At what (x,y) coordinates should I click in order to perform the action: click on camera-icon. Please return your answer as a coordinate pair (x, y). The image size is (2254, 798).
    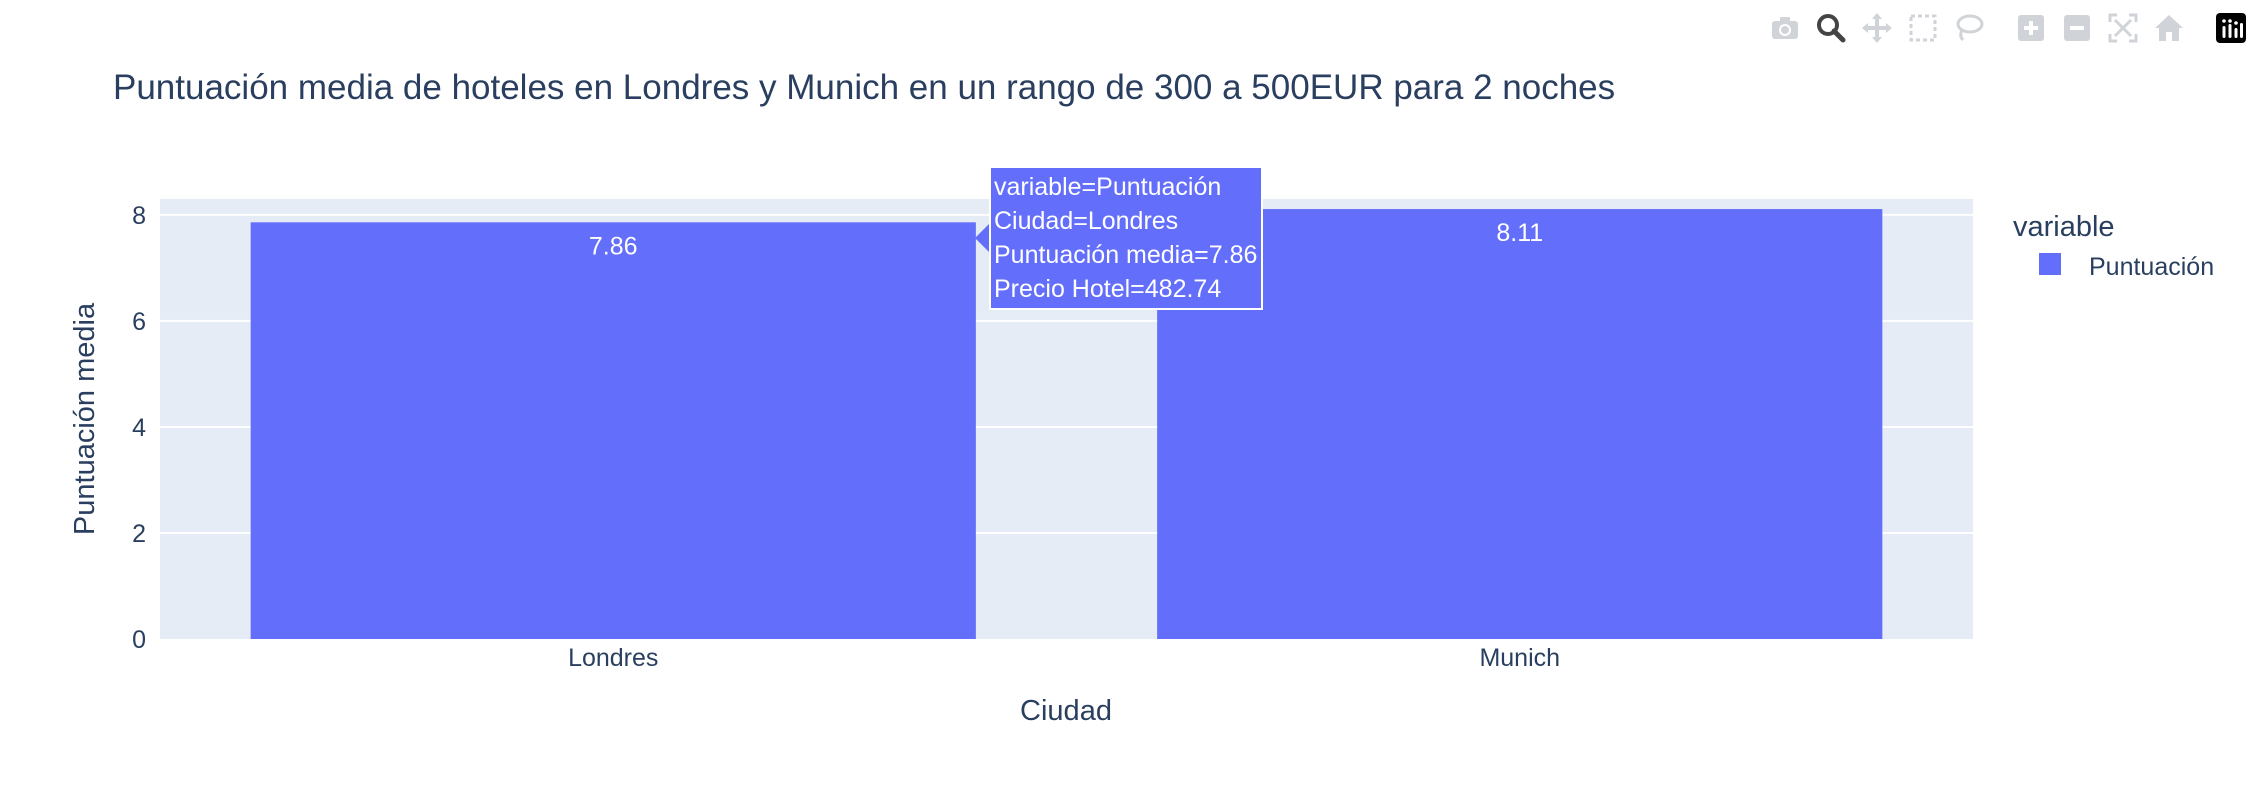
    Looking at the image, I should click on (1785, 28).